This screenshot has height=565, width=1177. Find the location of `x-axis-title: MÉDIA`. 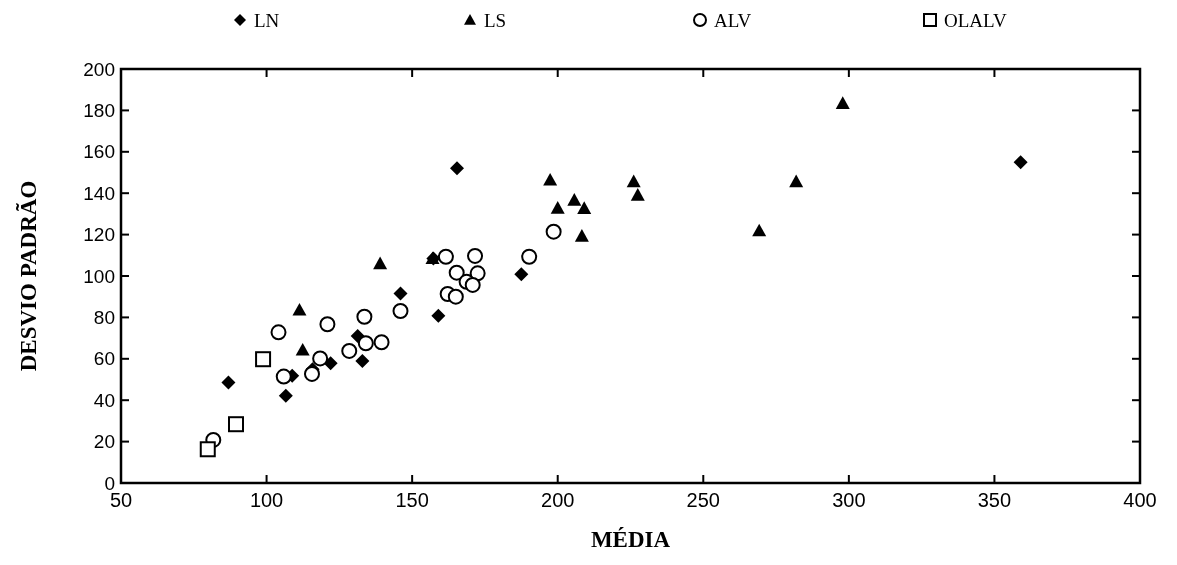

x-axis-title: MÉDIA is located at coordinates (630, 539).